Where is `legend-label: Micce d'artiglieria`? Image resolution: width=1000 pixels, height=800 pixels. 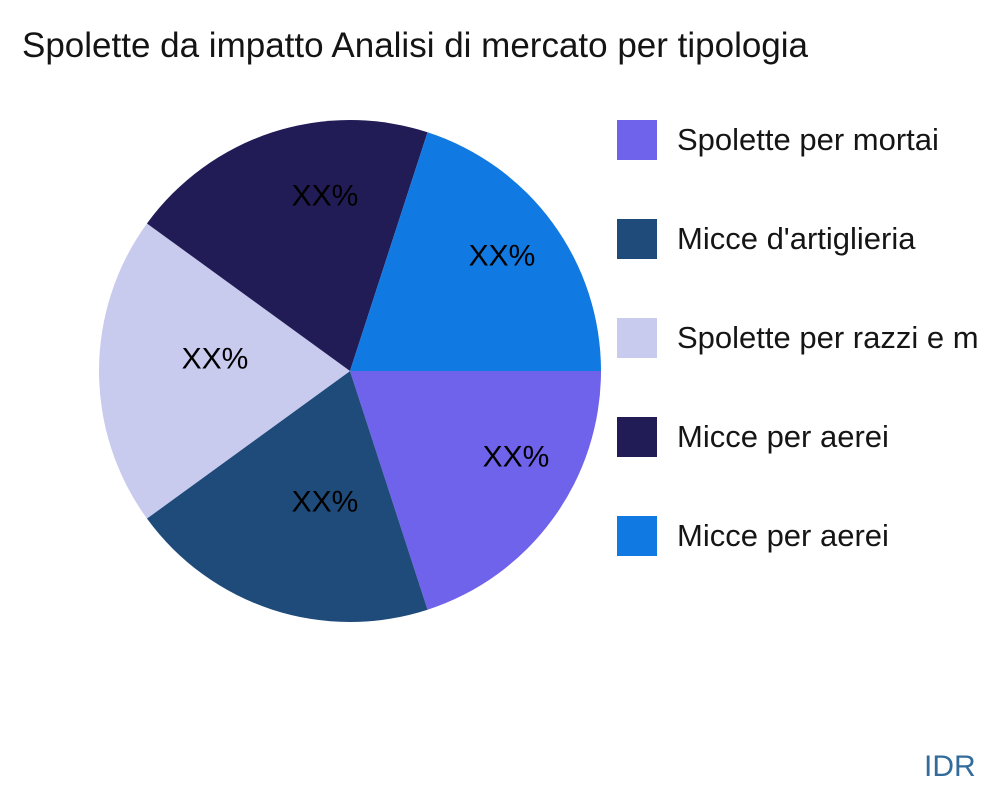 legend-label: Micce d'artiglieria is located at coordinates (796, 238).